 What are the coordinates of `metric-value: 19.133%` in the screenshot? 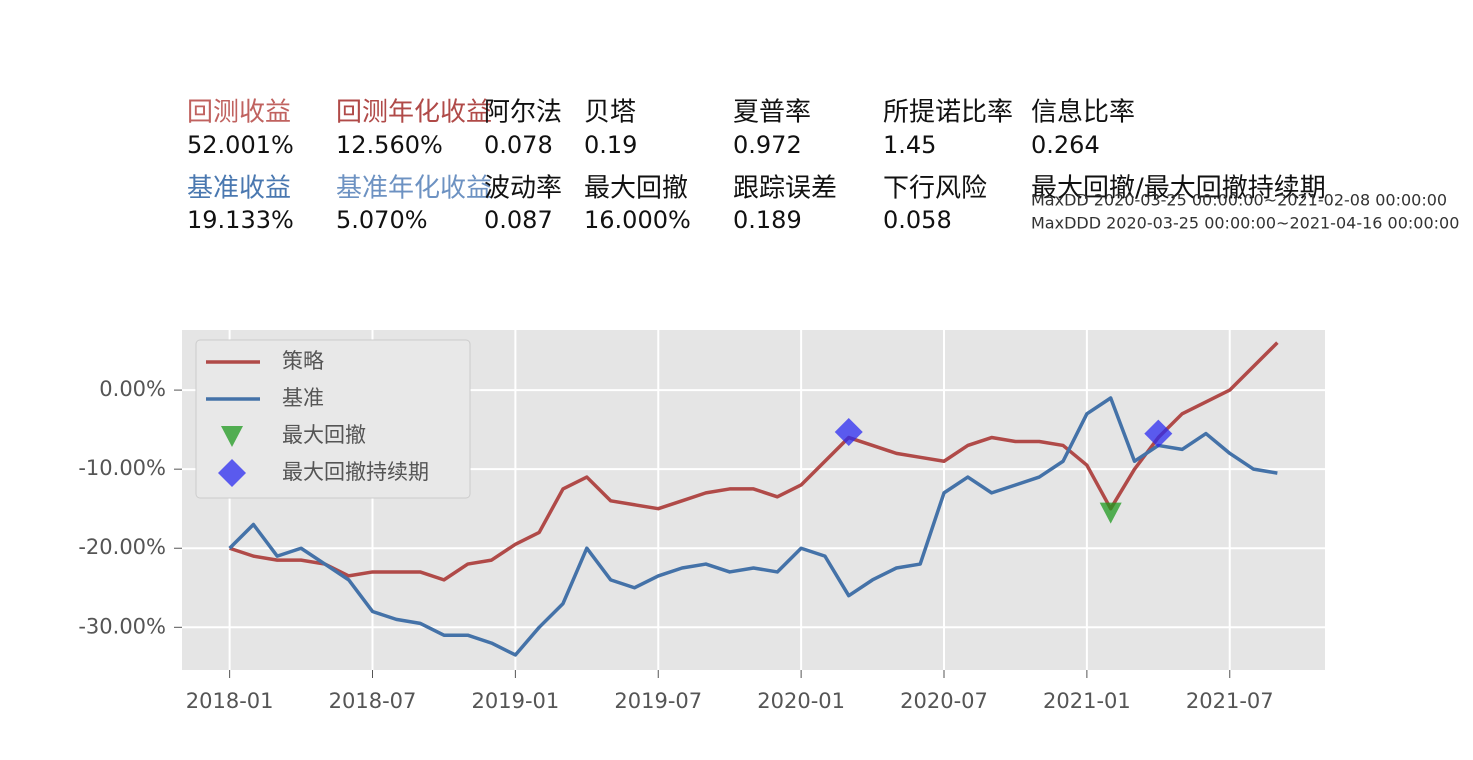 It's located at (240, 220).